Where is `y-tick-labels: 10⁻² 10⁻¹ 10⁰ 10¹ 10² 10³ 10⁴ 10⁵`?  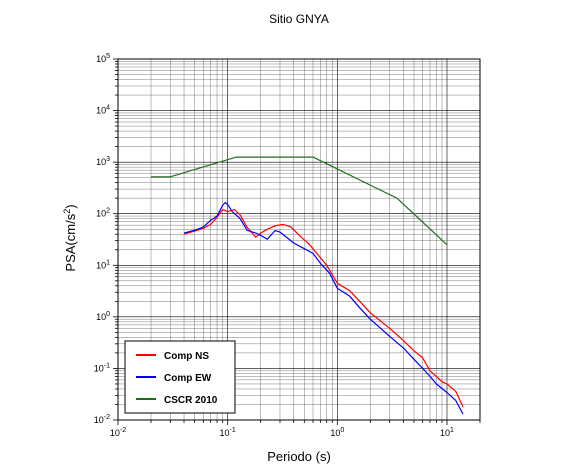
y-tick-labels: 10⁻² 10⁻¹ 10⁰ 10¹ 10² 10³ 10⁴ 10⁵ is located at coordinates (102, 239).